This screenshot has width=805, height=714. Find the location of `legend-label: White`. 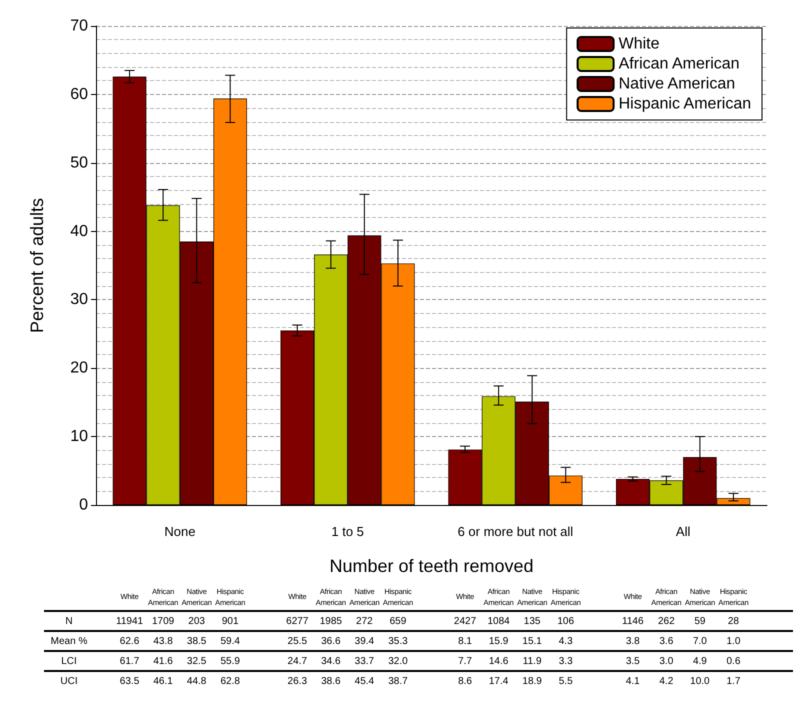

legend-label: White is located at coordinates (639, 44).